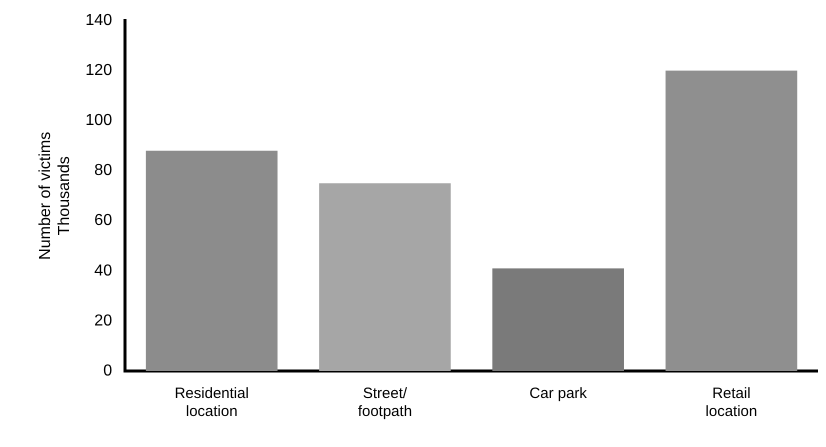 Image resolution: width=826 pixels, height=447 pixels. Describe the element at coordinates (103, 221) in the screenshot. I see `y-tick-label: 60` at that location.